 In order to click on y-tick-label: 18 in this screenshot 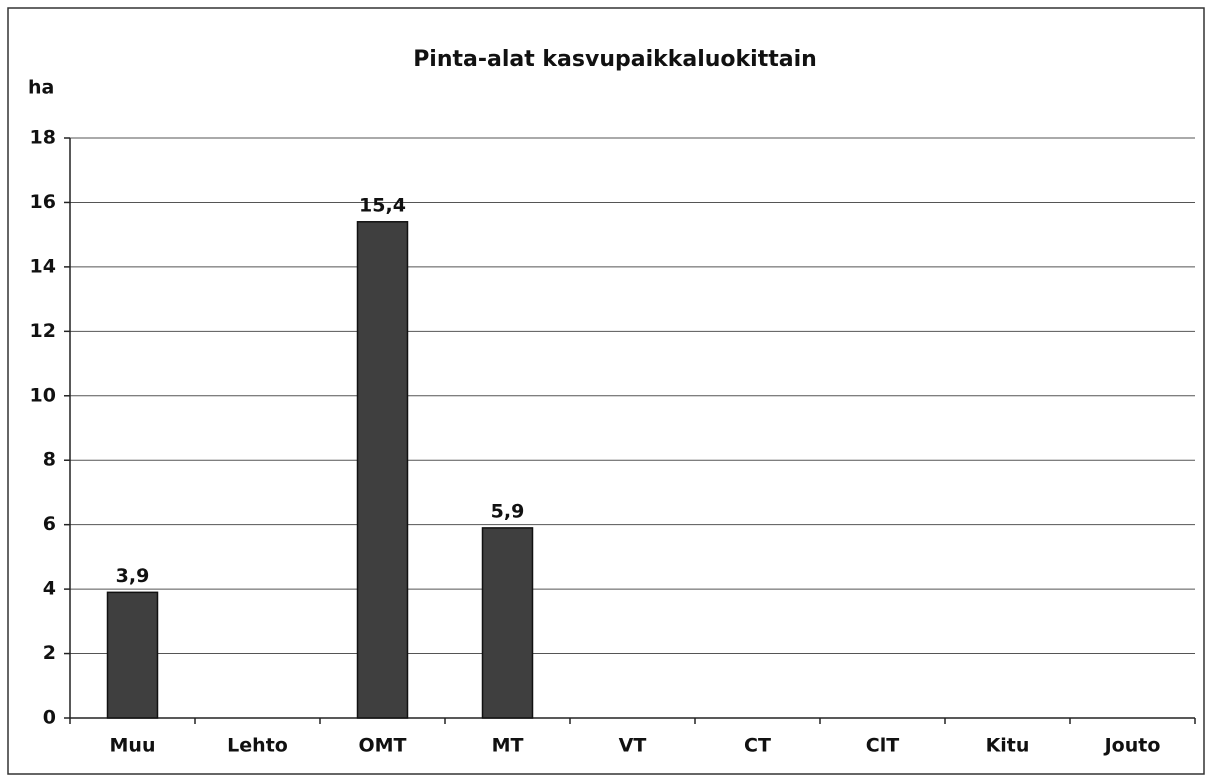, I will do `click(43, 138)`.